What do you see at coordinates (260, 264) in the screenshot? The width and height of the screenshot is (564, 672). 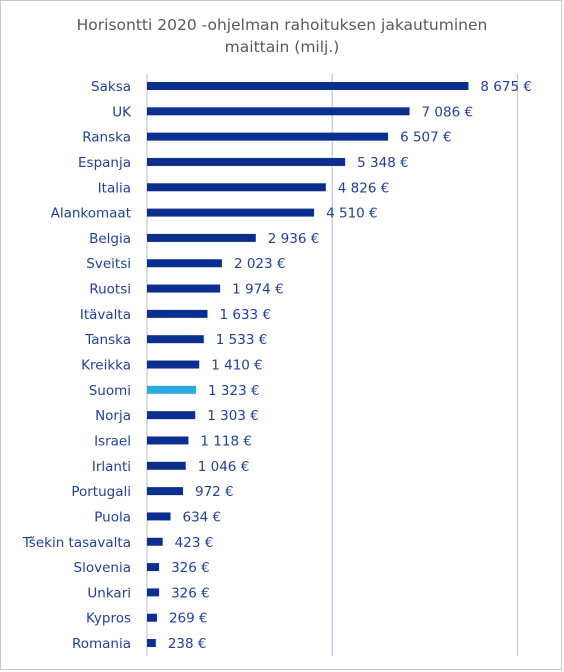 I see `value-label: 2 023 €` at bounding box center [260, 264].